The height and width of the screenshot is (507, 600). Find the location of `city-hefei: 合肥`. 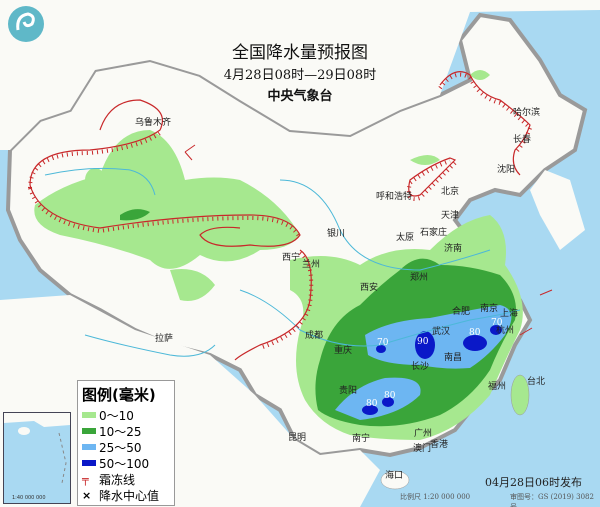

city-hefei: 合肥 is located at coordinates (461, 311).